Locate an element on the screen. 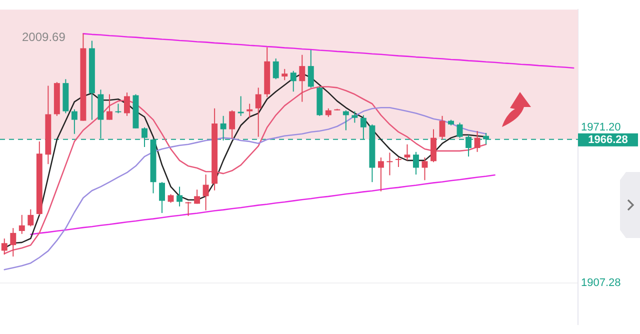  annotation: 2009.69 is located at coordinates (44, 37).